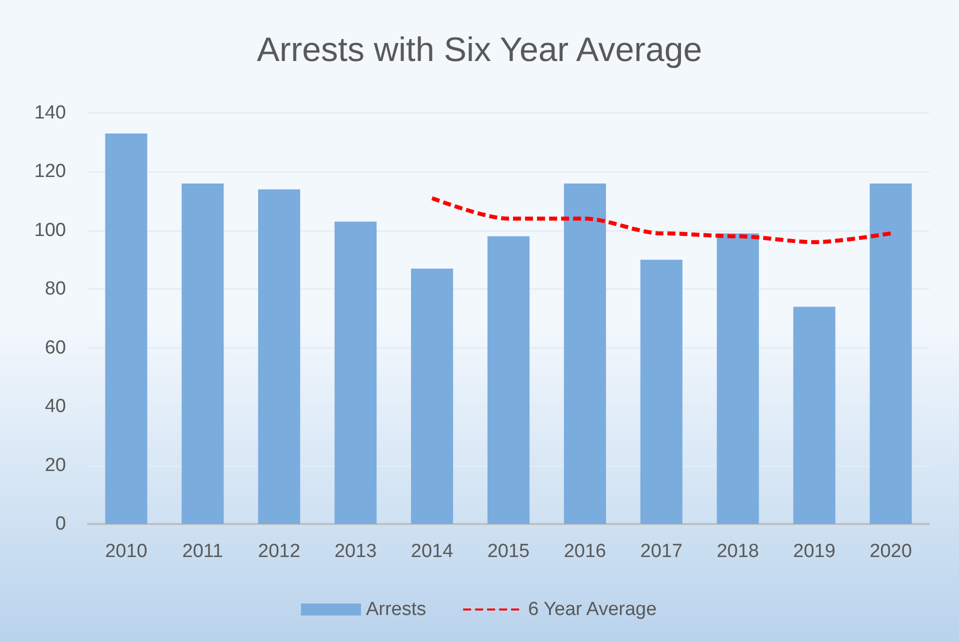 Image resolution: width=959 pixels, height=642 pixels. Describe the element at coordinates (432, 551) in the screenshot. I see `x-tick-label: 2014` at that location.